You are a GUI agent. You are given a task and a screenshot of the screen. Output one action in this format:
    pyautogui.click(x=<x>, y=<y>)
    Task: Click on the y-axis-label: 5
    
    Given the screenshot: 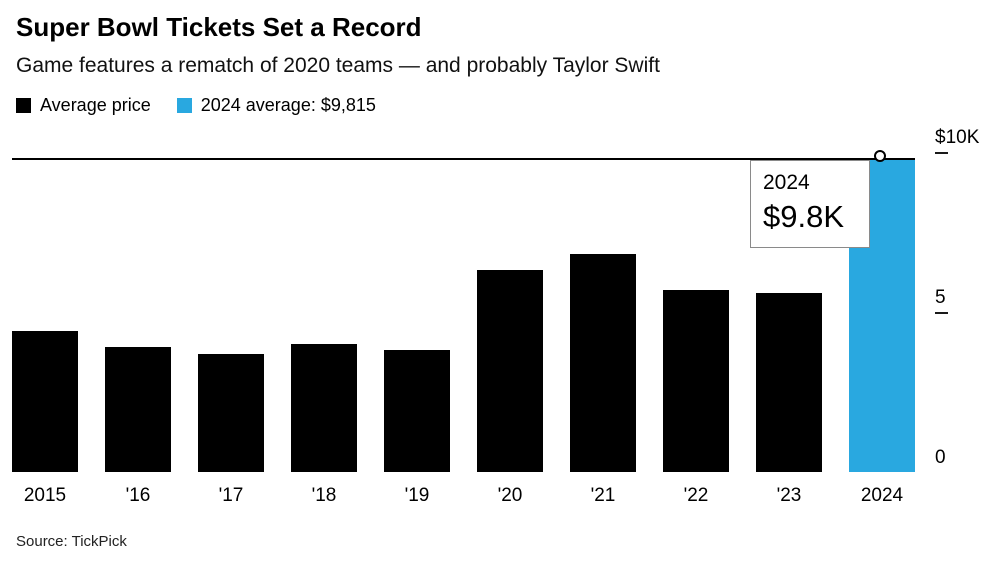 What is the action you would take?
    pyautogui.click(x=940, y=297)
    